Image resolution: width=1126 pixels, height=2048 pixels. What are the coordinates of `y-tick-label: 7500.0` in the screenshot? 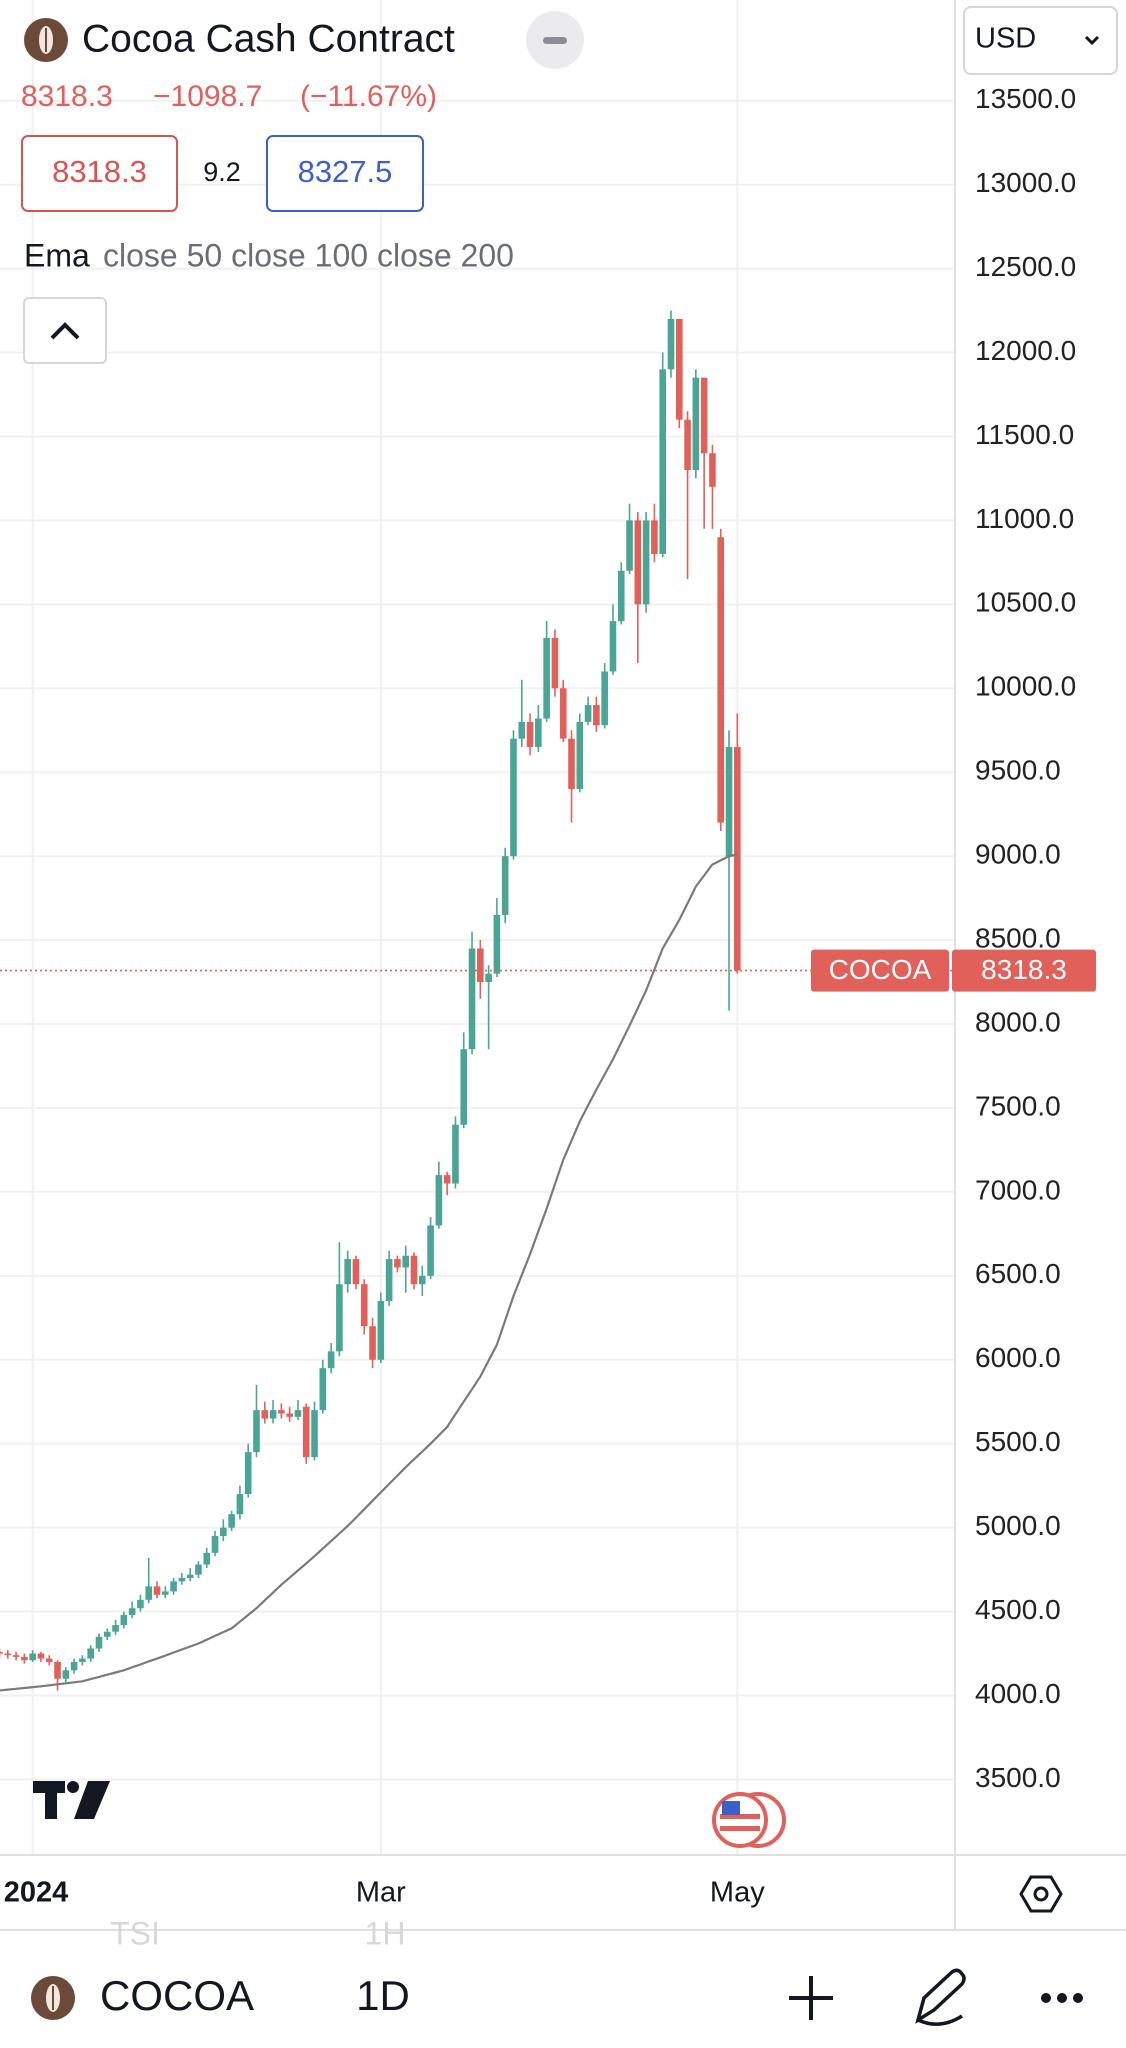 It's located at (1018, 1105).